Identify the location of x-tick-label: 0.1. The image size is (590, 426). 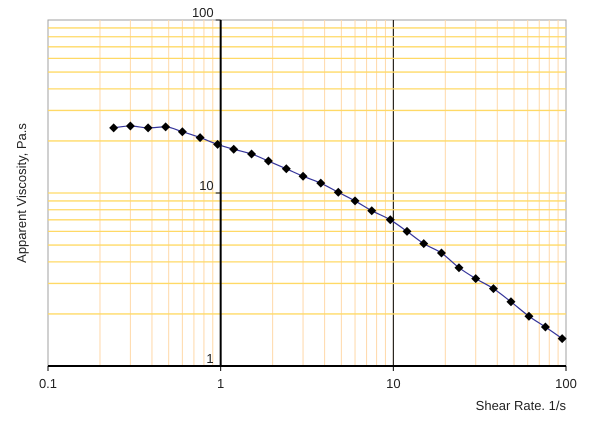
(48, 383).